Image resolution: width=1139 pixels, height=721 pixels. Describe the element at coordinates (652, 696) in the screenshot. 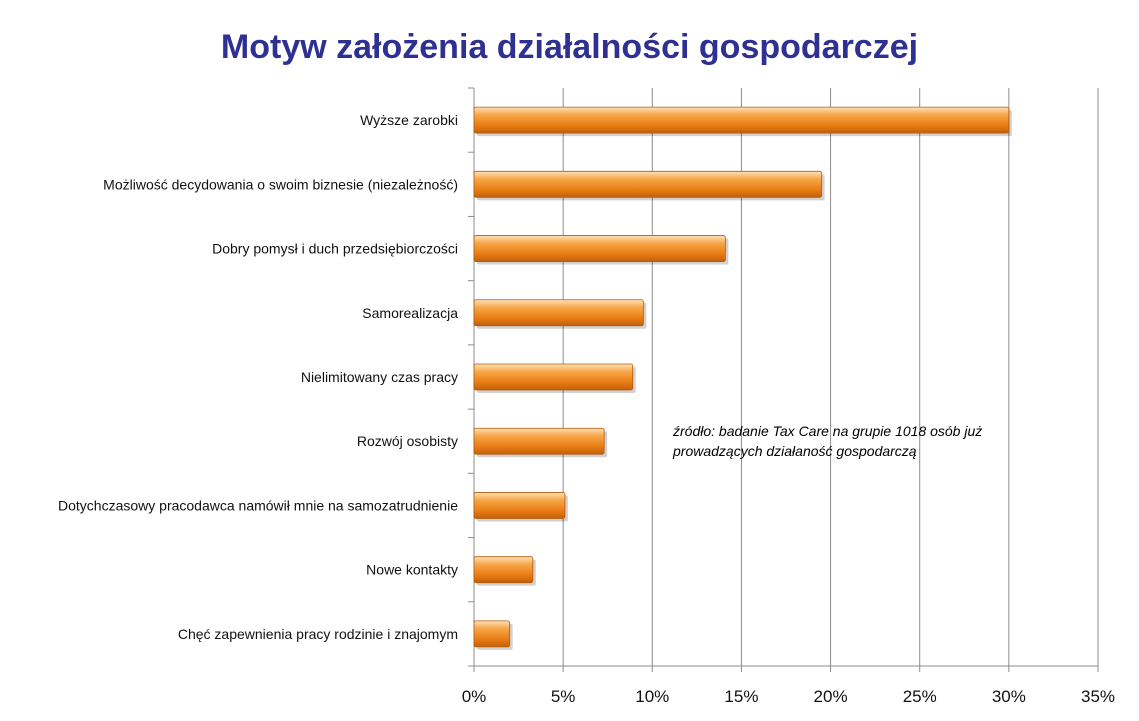

I see `x-tick-label: 10%` at that location.